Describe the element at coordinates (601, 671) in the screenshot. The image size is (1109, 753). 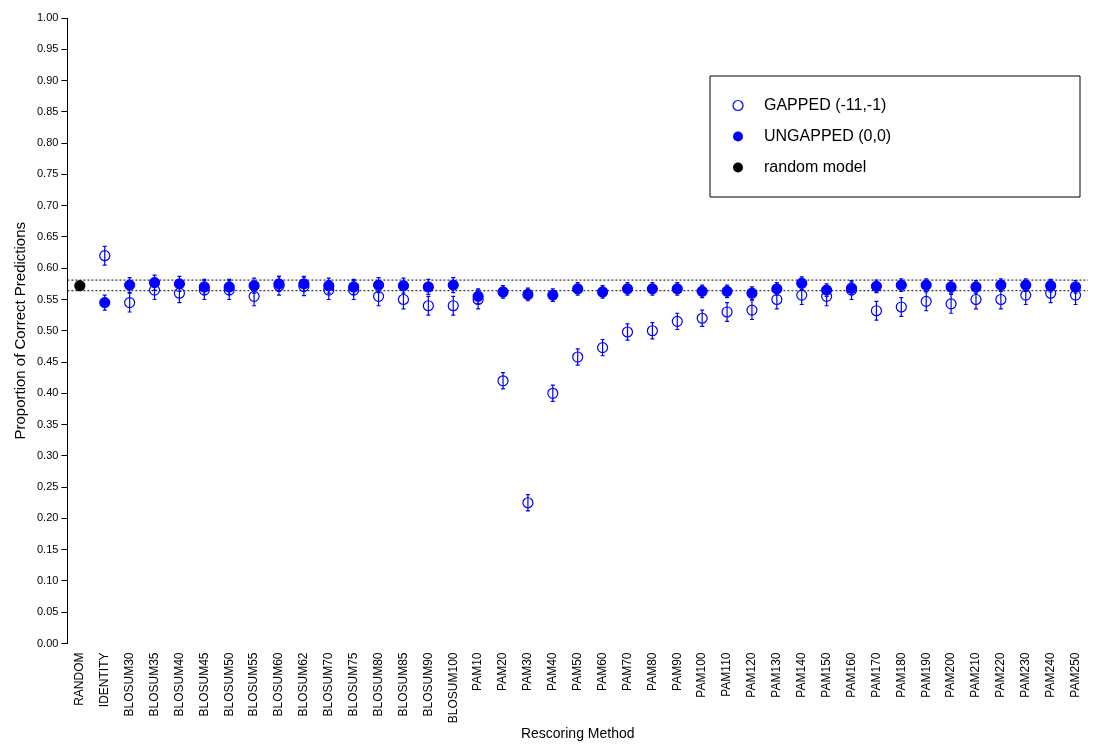
I see `x-tick-label: PAM60` at that location.